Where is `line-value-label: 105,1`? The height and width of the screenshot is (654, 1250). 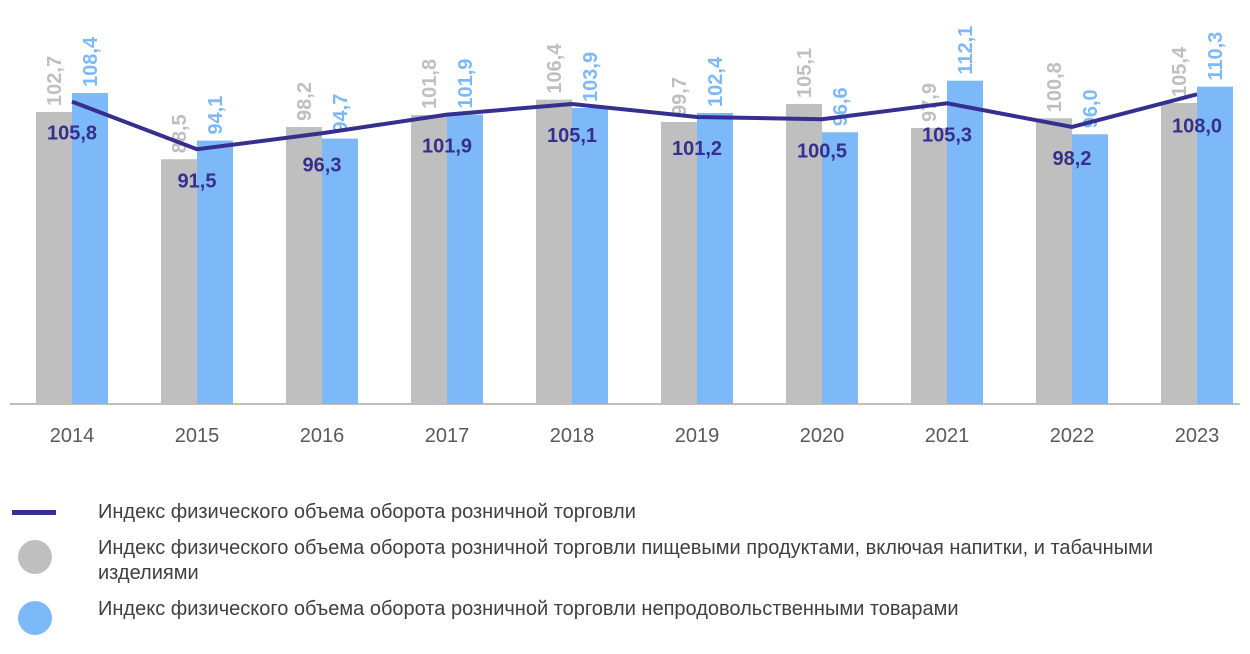 line-value-label: 105,1 is located at coordinates (572, 136).